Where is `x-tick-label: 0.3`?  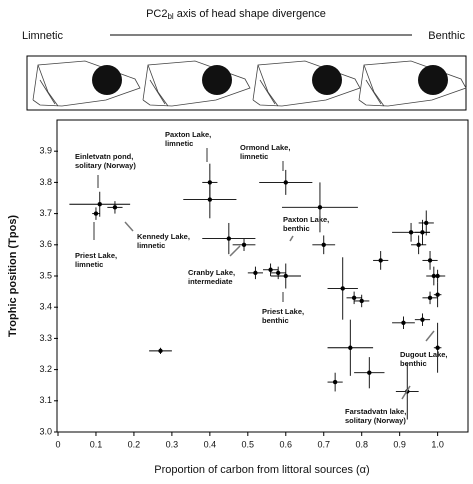 x-tick-label: 0.3 is located at coordinates (172, 444).